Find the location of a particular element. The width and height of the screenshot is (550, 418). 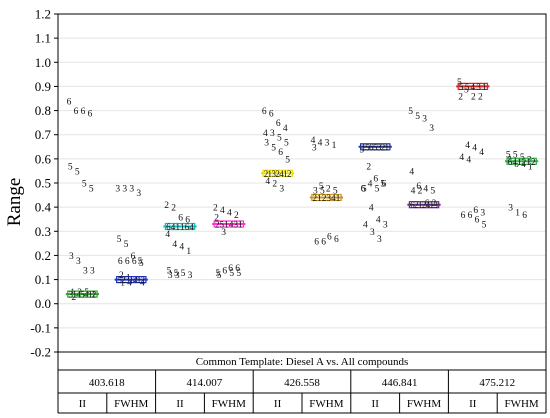

group-label: 414.007 is located at coordinates (205, 383).